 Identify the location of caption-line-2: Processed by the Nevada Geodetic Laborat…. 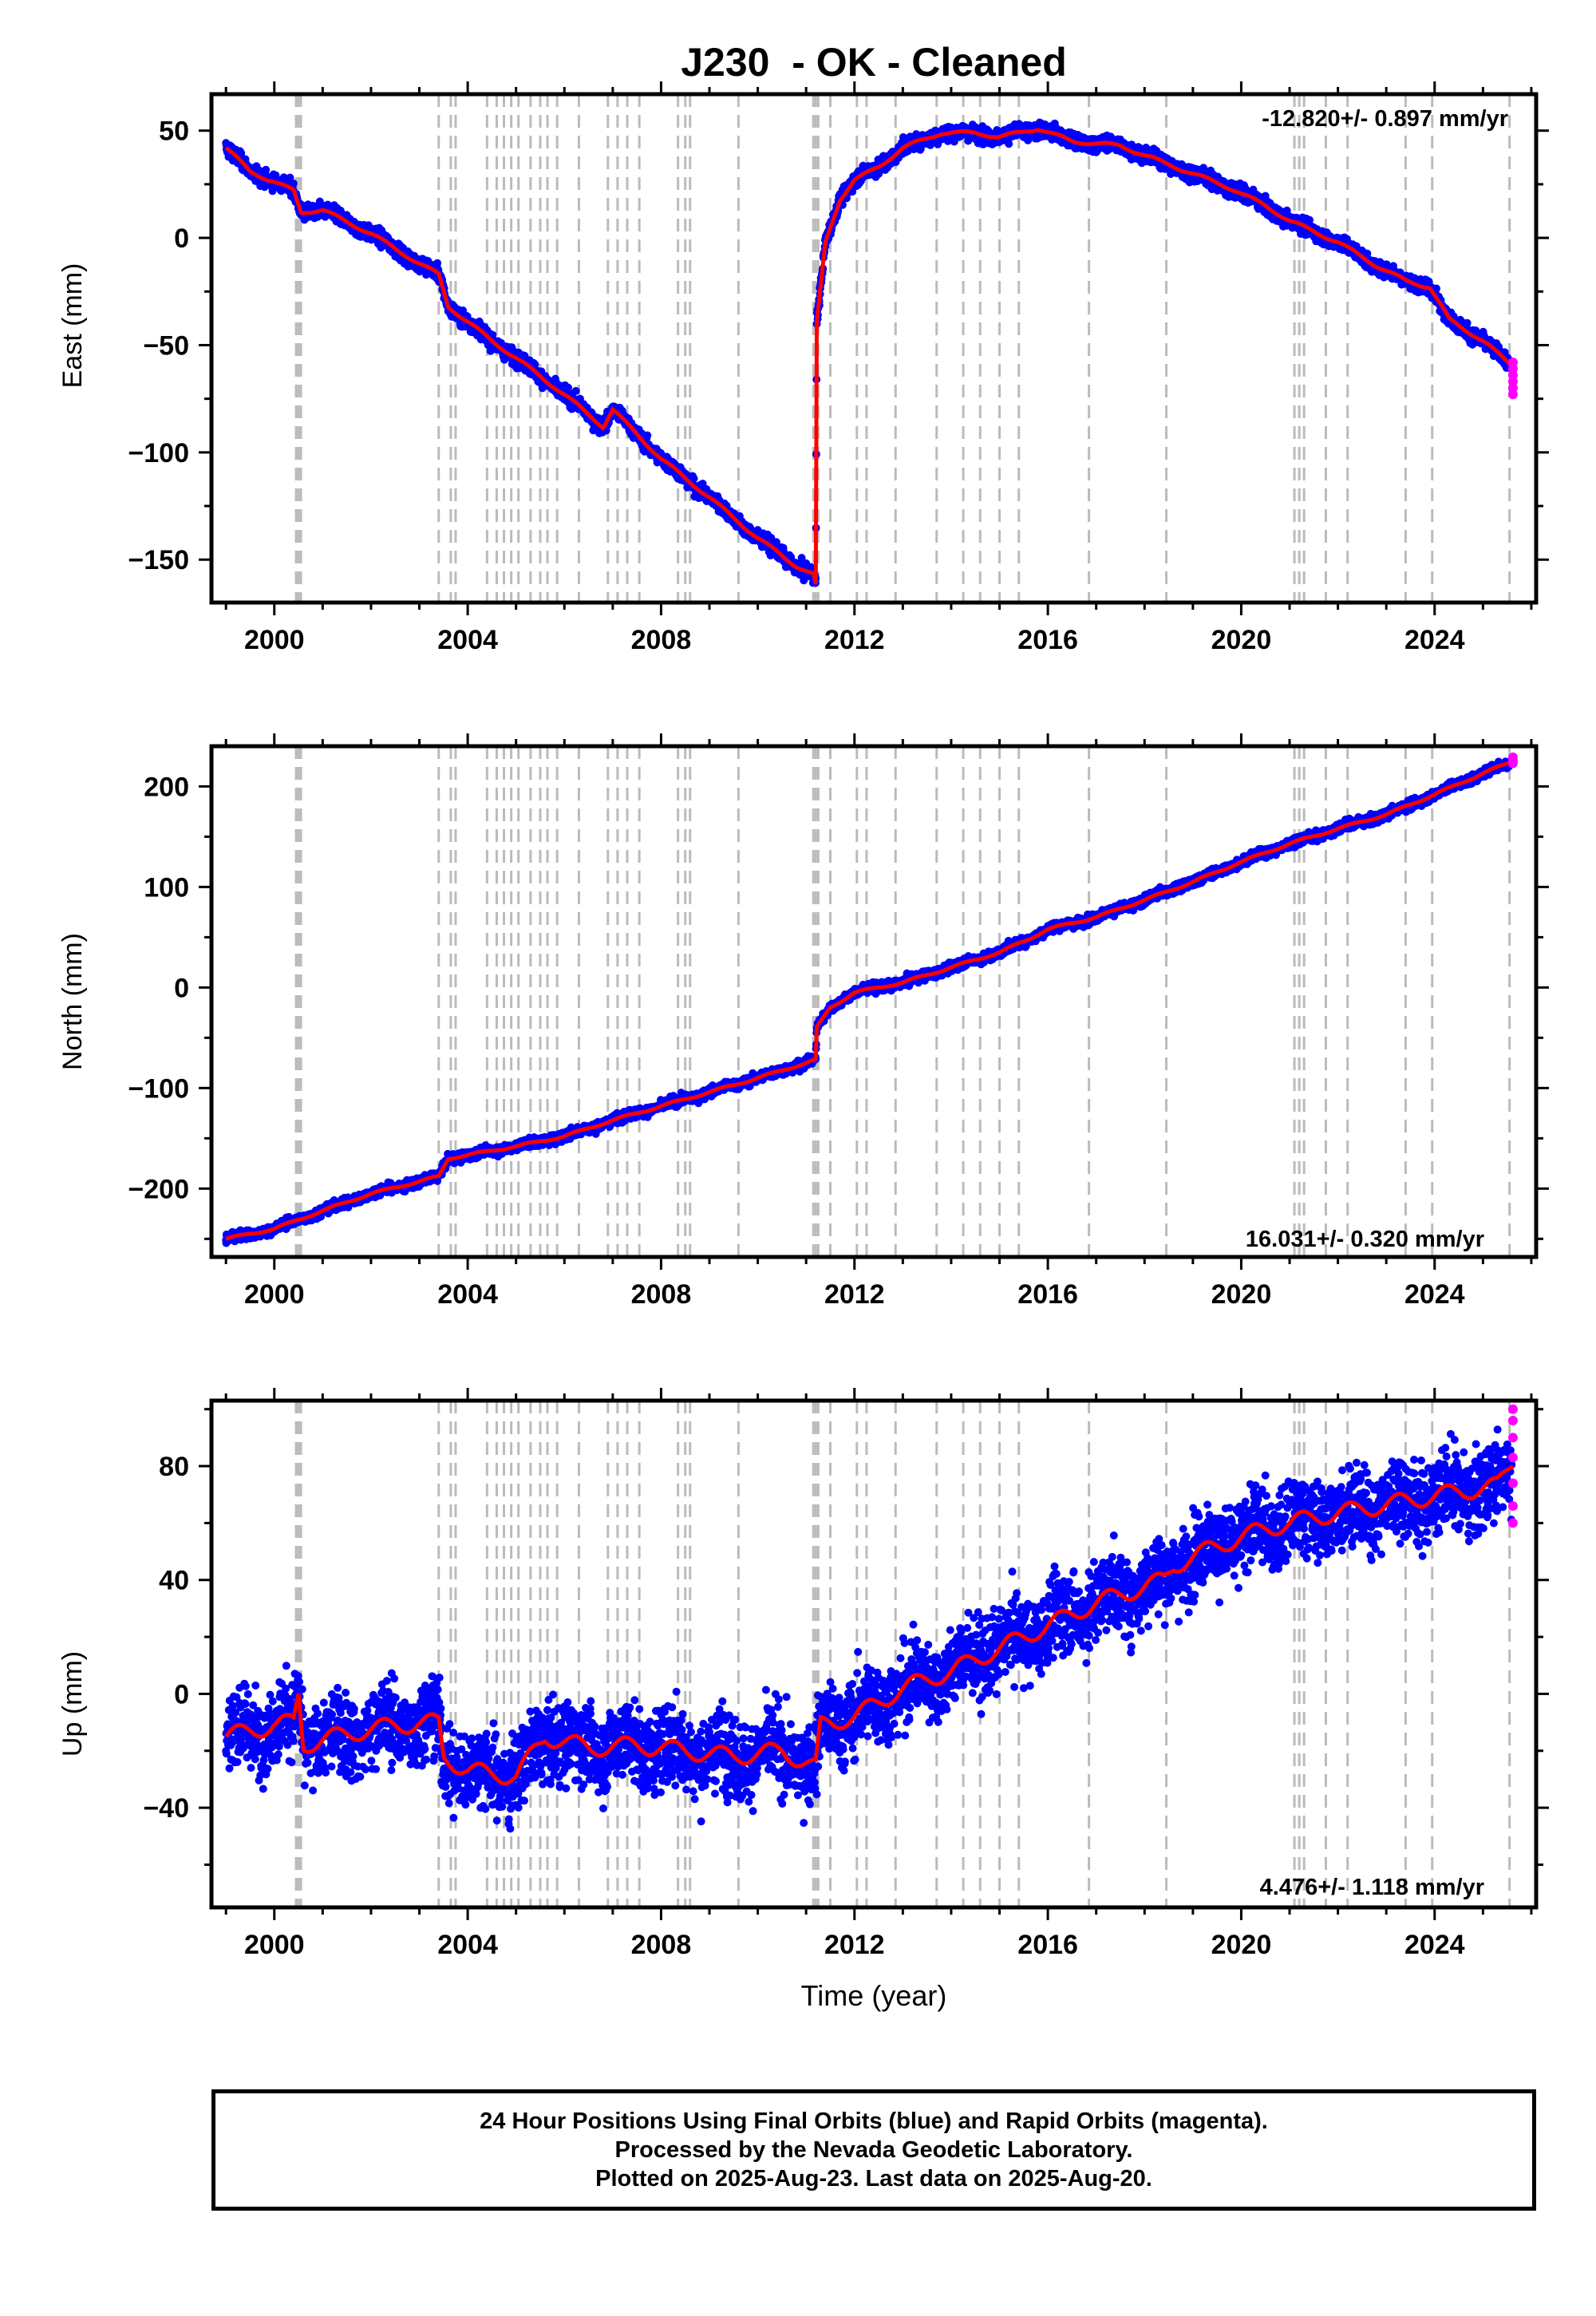
(873, 2150).